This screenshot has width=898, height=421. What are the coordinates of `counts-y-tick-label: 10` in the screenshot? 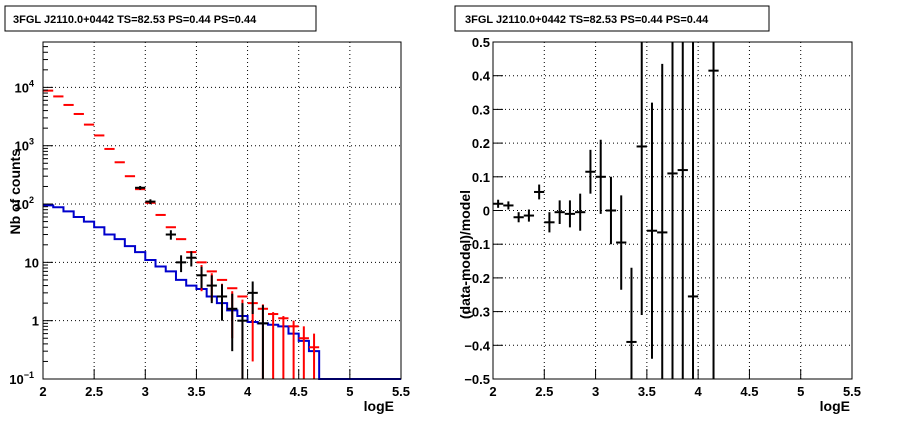 It's located at (32, 262).